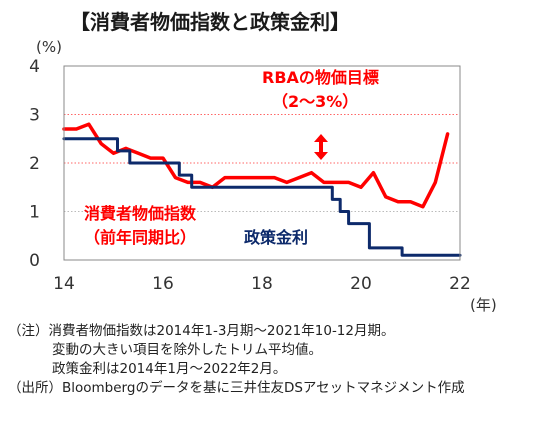 The height and width of the screenshot is (422, 543). Describe the element at coordinates (315, 101) in the screenshot. I see `target-label-line2: （2～3%）` at that location.